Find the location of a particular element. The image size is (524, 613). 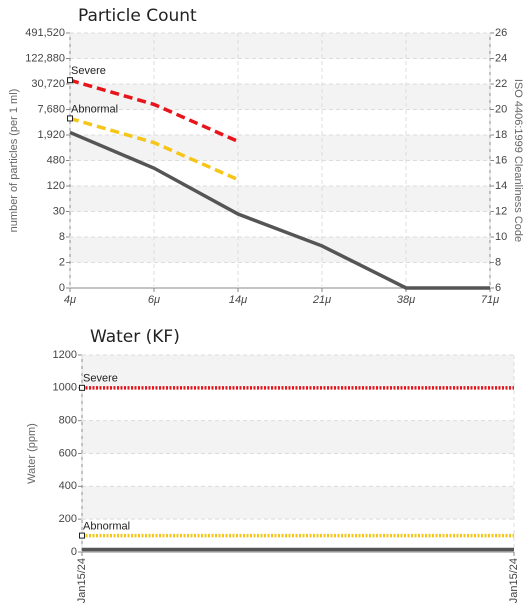

chart-title: Water (KF) is located at coordinates (135, 337).